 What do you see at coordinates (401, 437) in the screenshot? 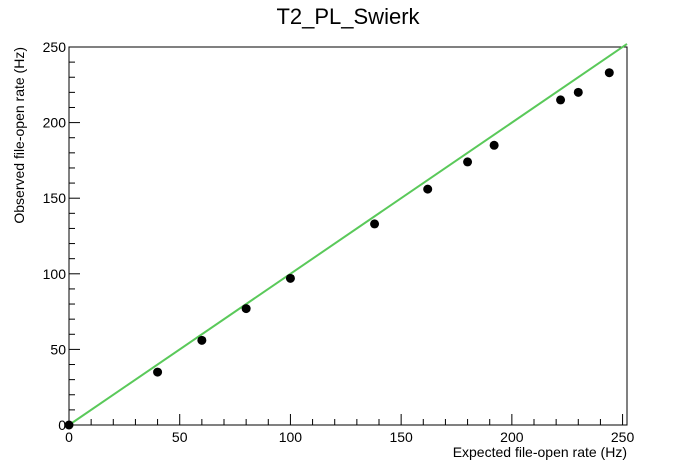
I see `x-tick-label: 150` at bounding box center [401, 437].